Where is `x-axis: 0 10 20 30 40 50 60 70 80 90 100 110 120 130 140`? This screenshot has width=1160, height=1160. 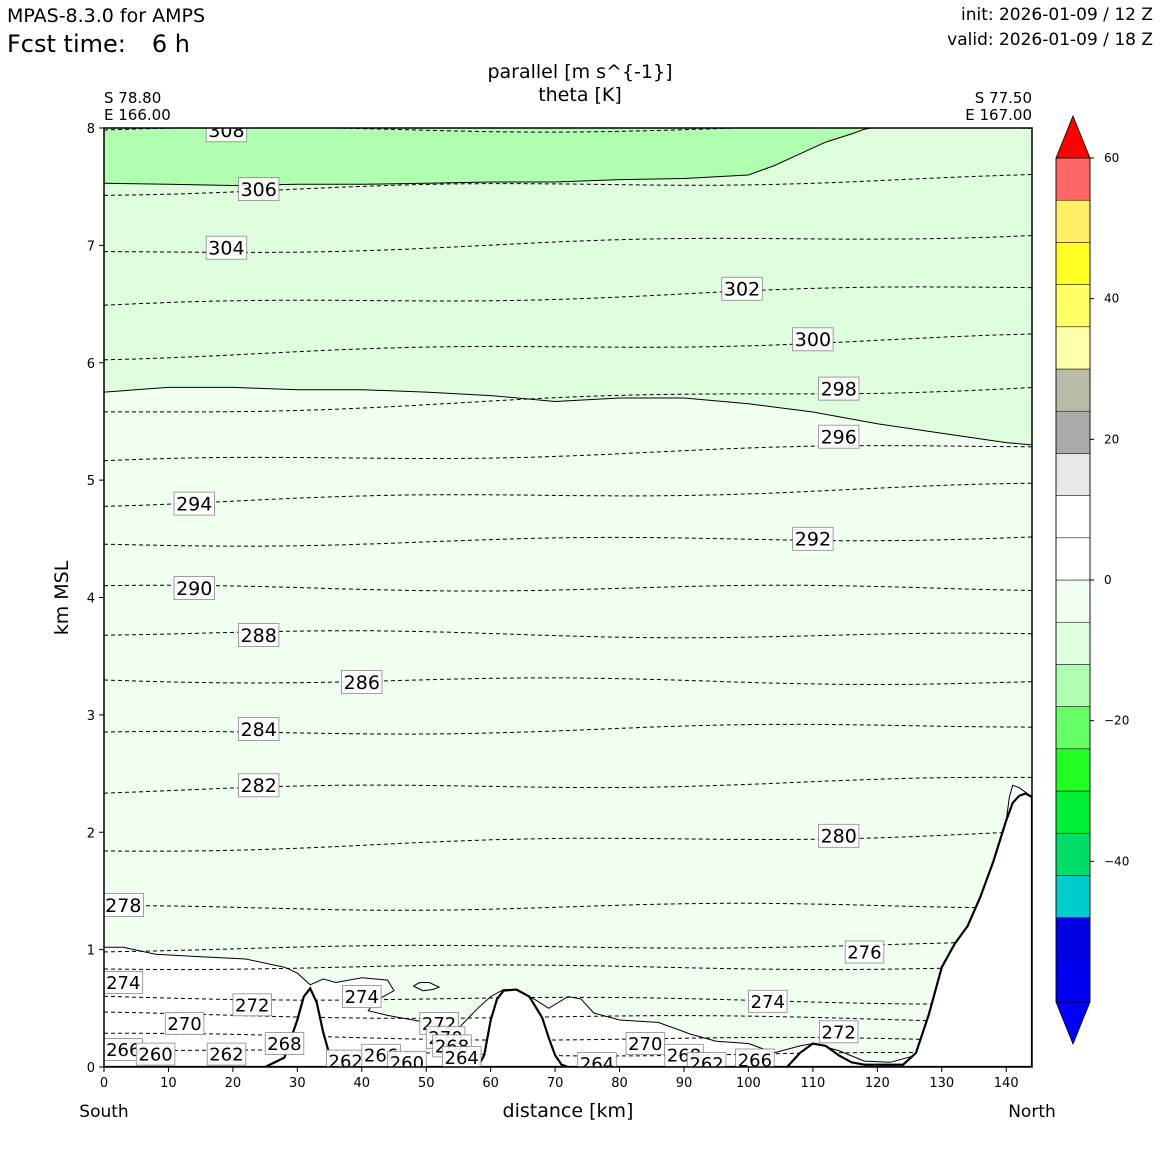
x-axis: 0 10 20 30 40 50 60 70 80 90 100 110 120 130 140 is located at coordinates (559, 1079).